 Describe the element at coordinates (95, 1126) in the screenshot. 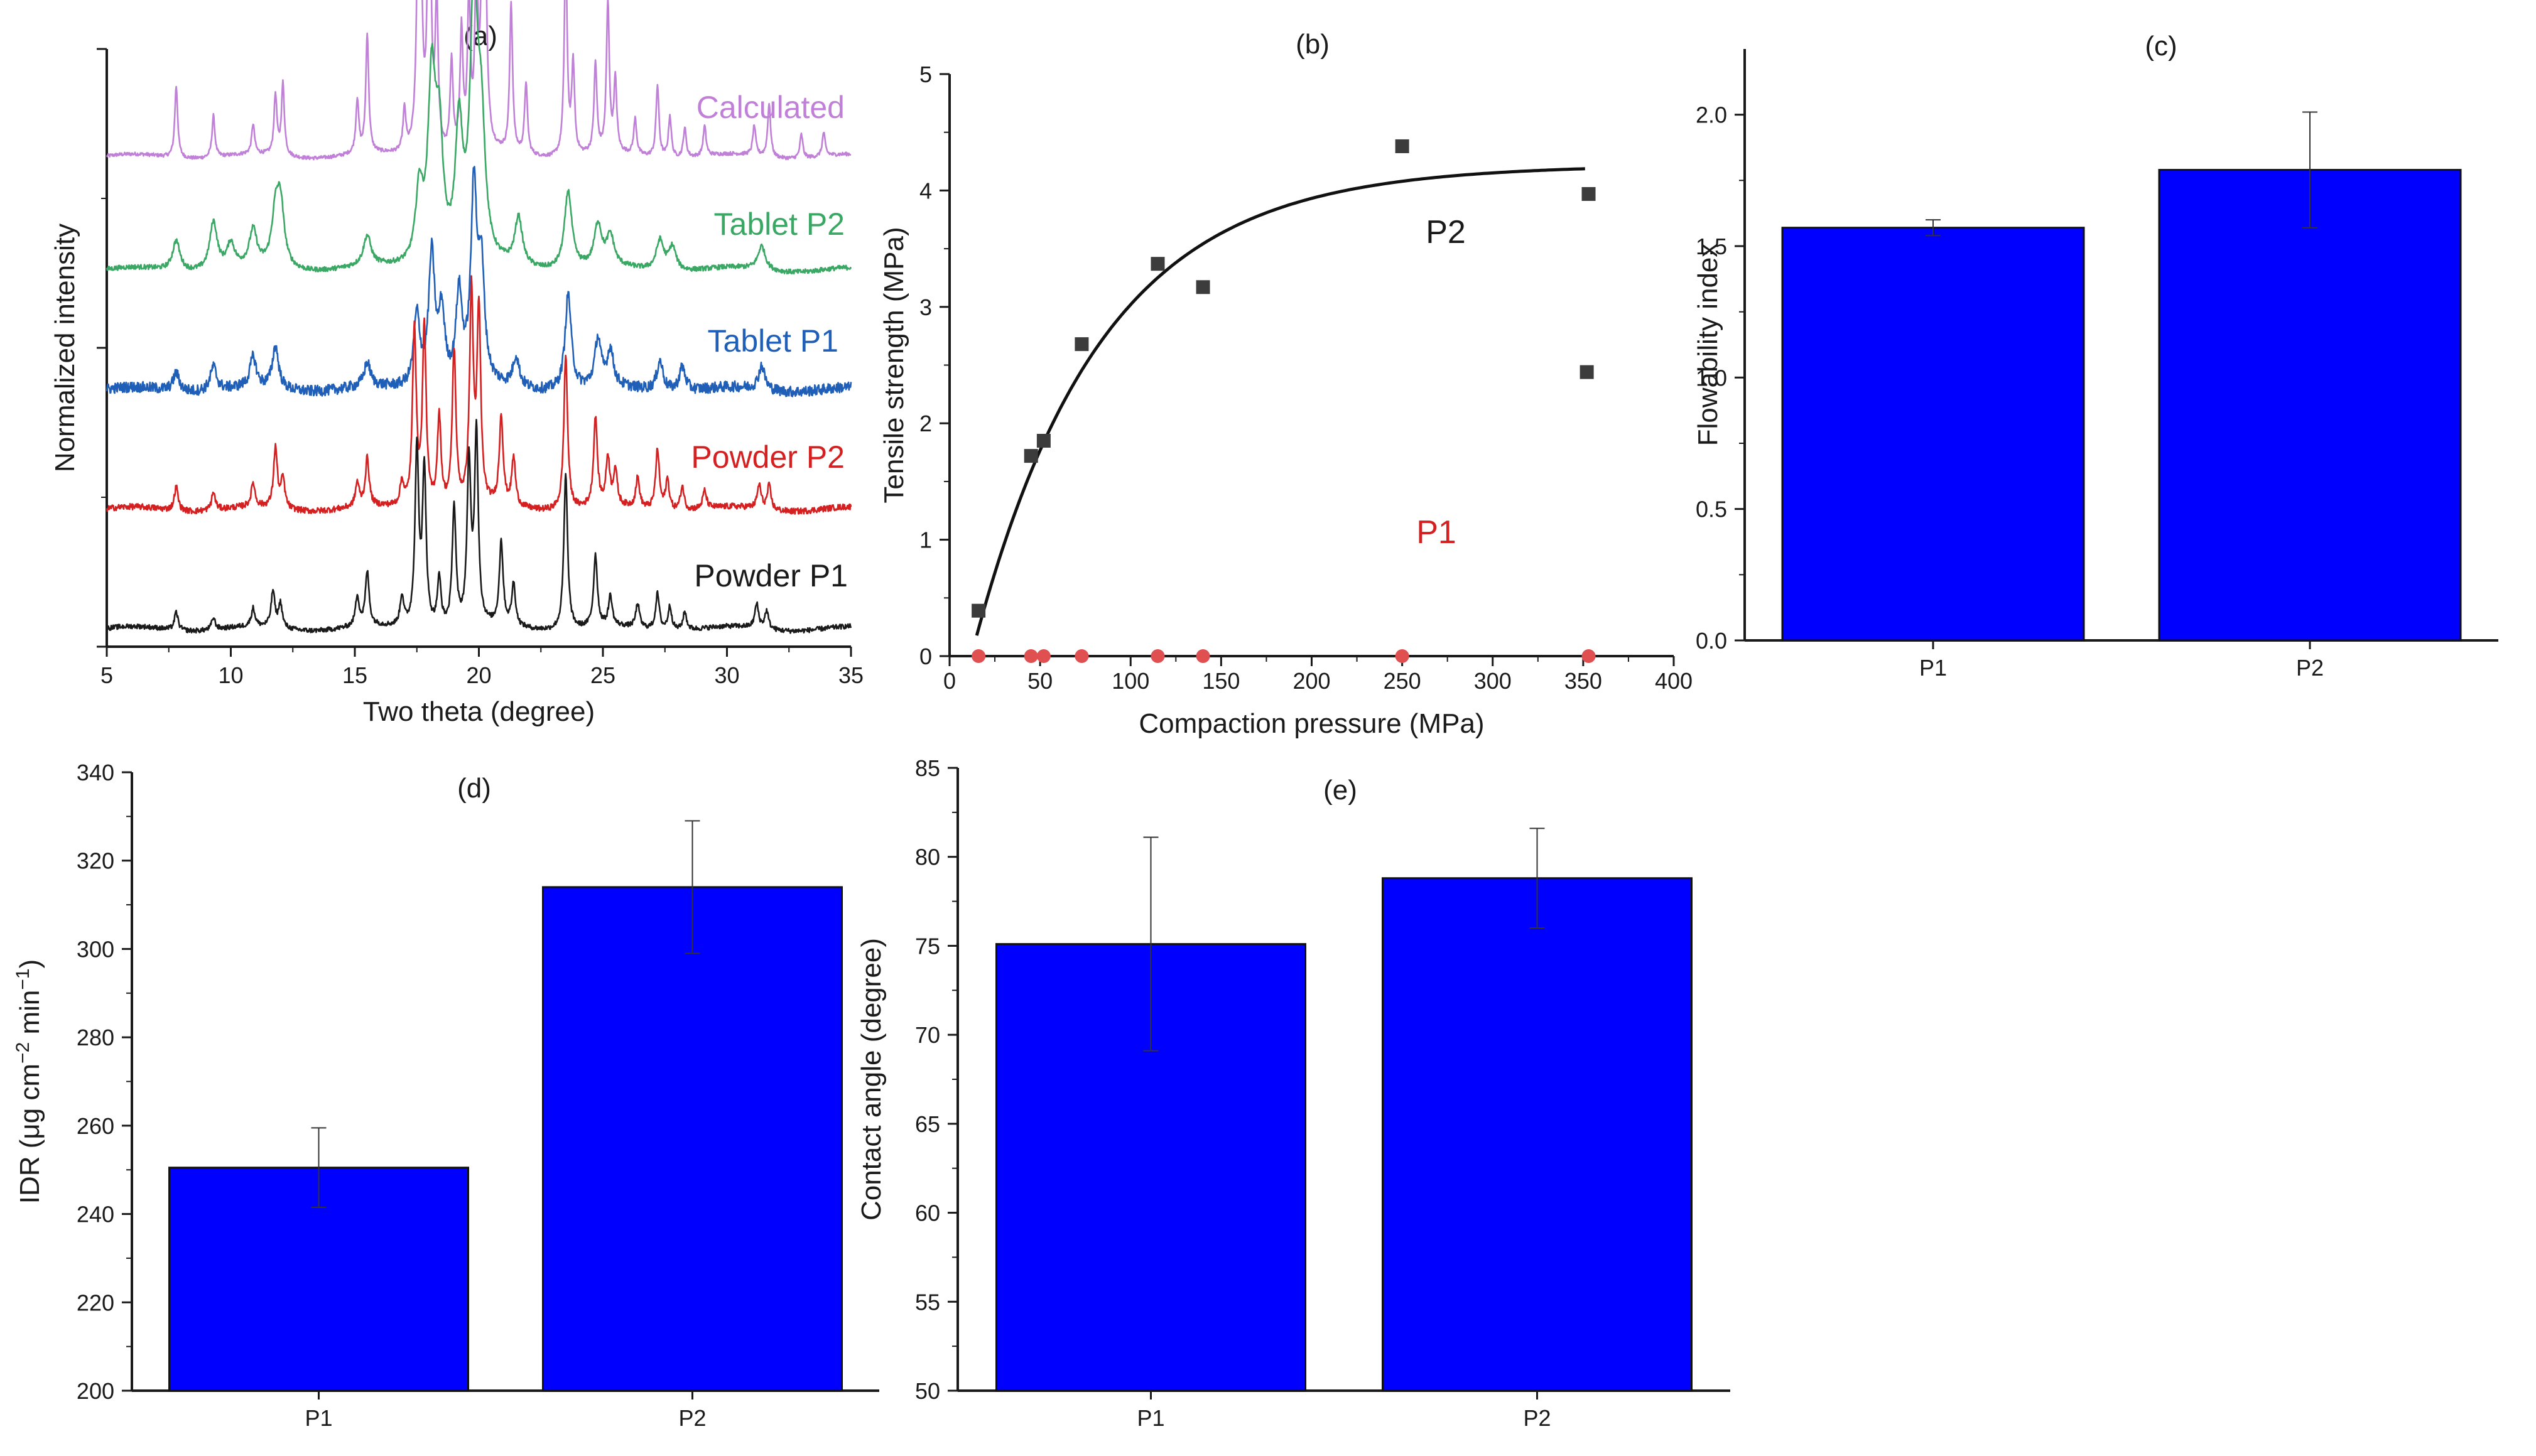

I see `y-tick-label: 260` at that location.